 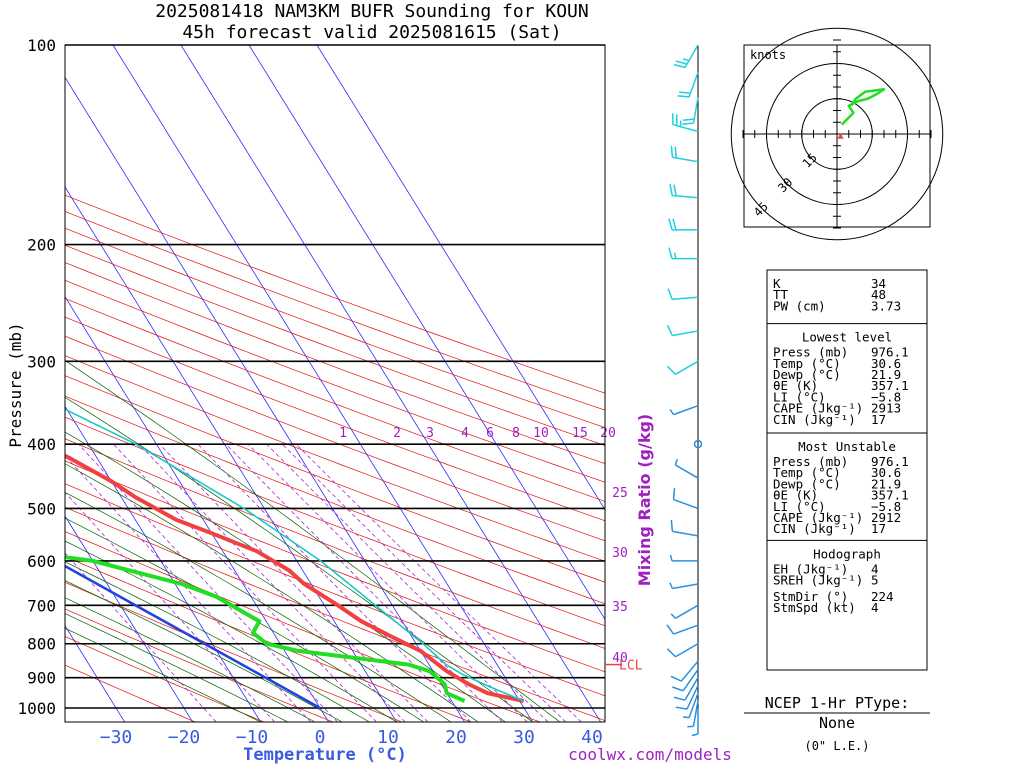 I want to click on index-label: PW (cm), so click(x=799, y=305).